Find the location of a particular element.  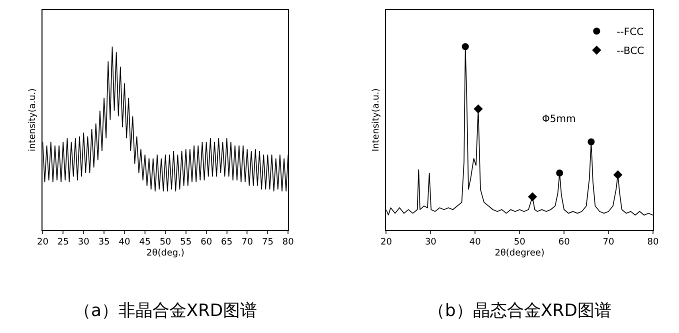

x-tick-label: 65 is located at coordinates (226, 243).